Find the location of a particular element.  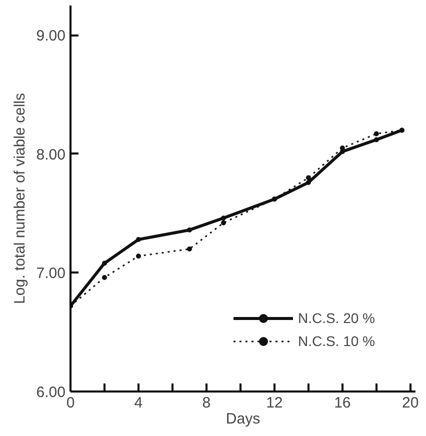

x-tick-label: 8 is located at coordinates (206, 403).